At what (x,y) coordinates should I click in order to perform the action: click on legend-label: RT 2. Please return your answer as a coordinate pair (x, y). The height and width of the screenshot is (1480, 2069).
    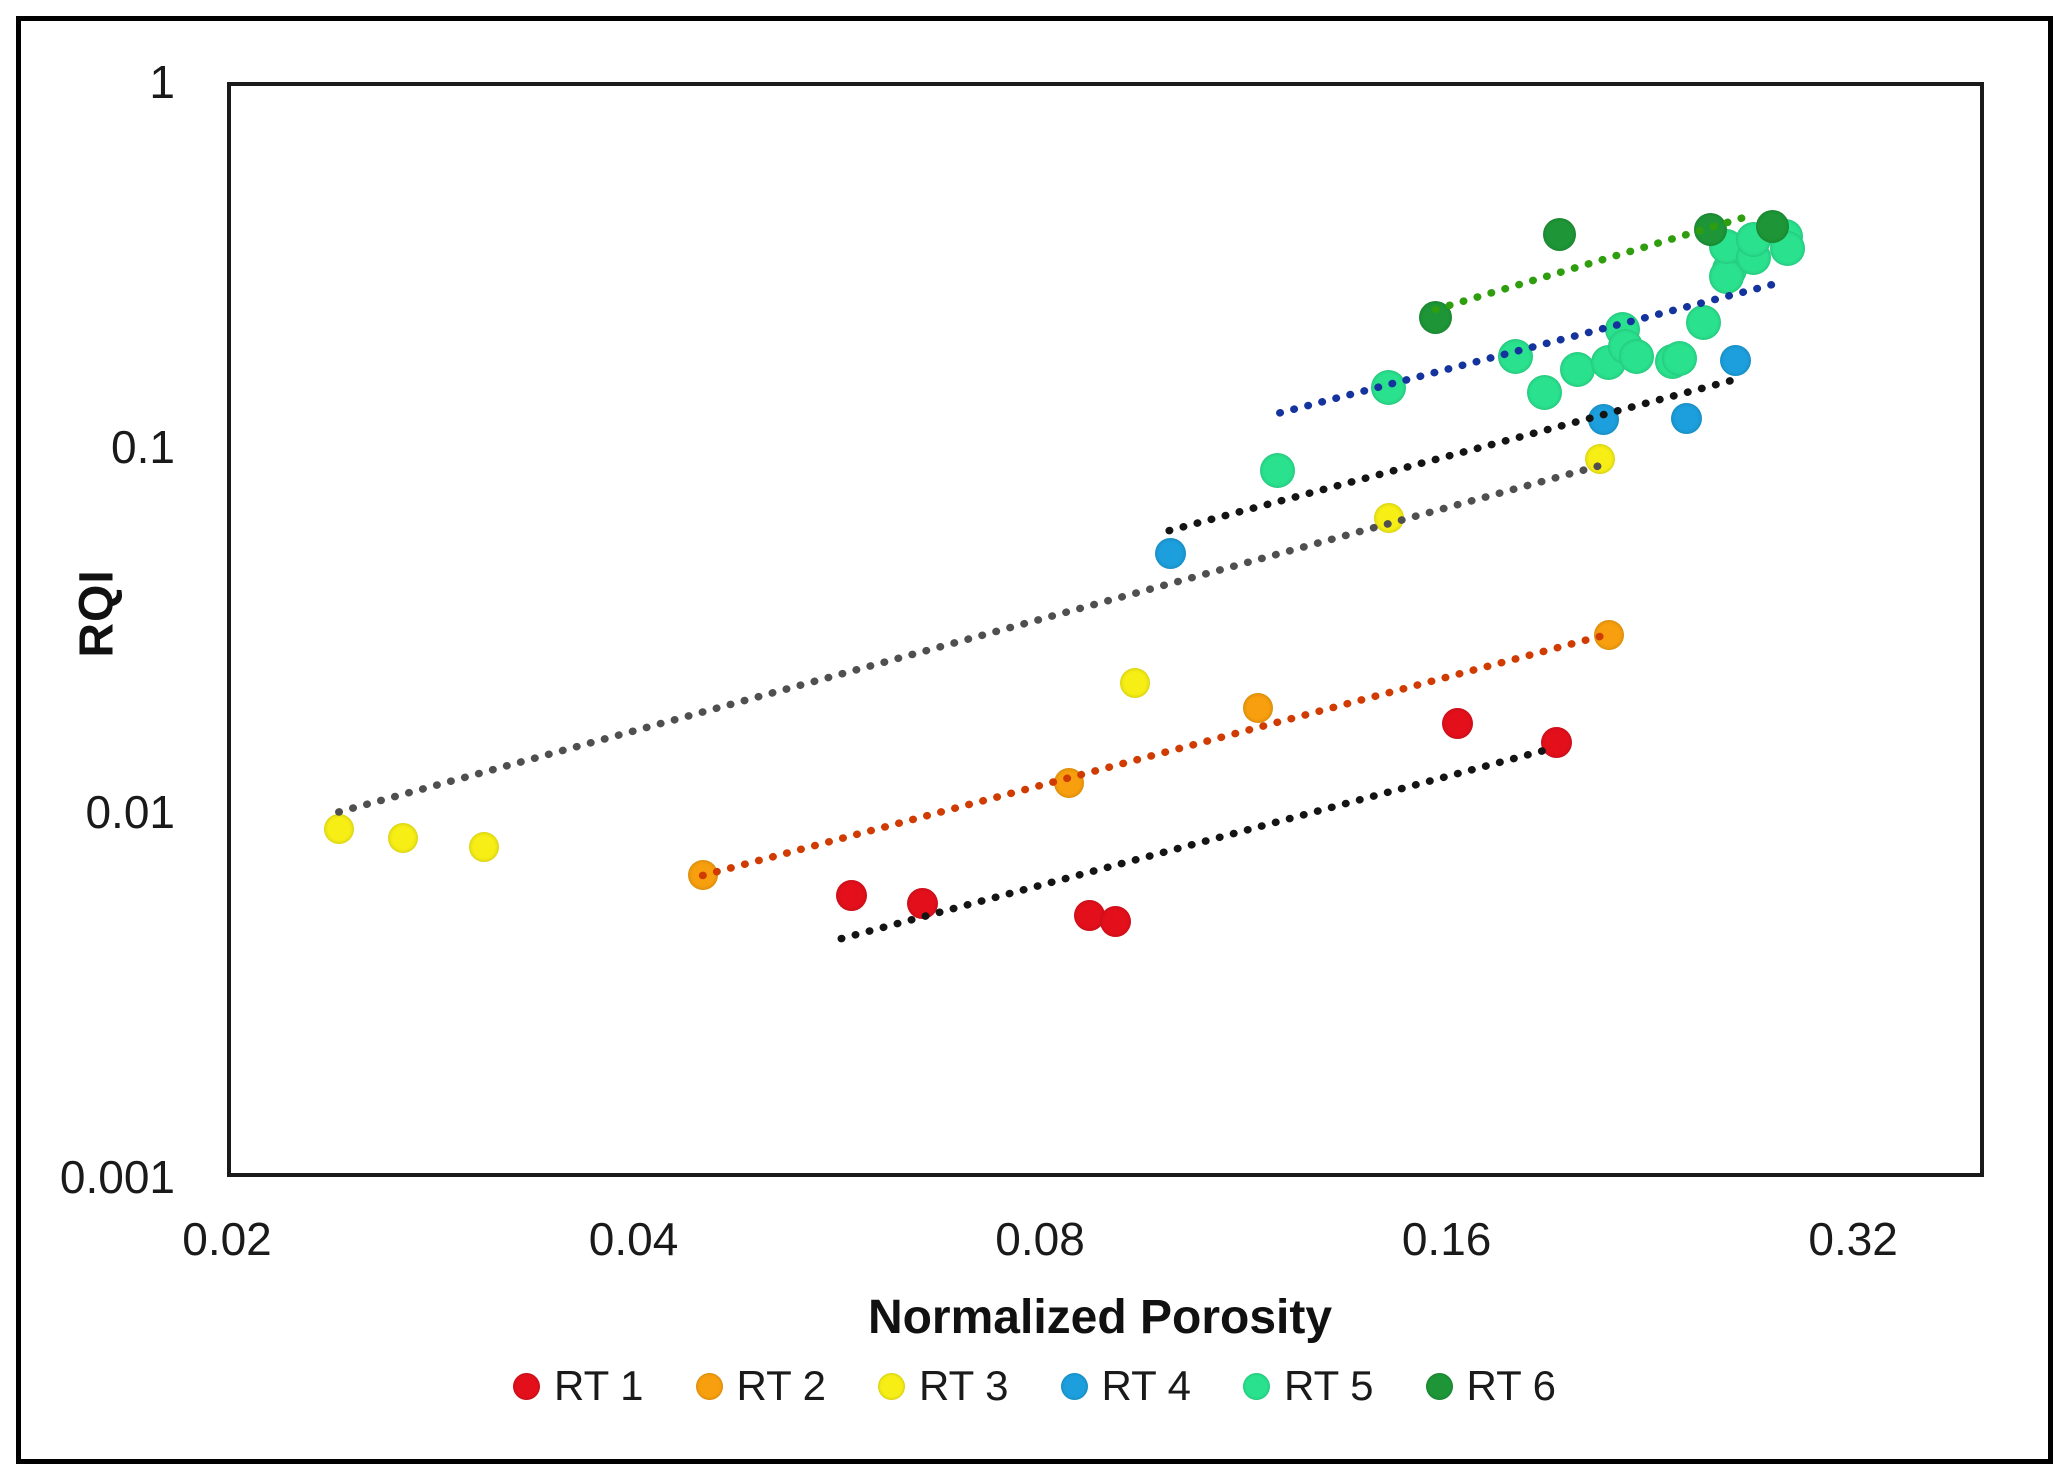
    Looking at the image, I should click on (781, 1385).